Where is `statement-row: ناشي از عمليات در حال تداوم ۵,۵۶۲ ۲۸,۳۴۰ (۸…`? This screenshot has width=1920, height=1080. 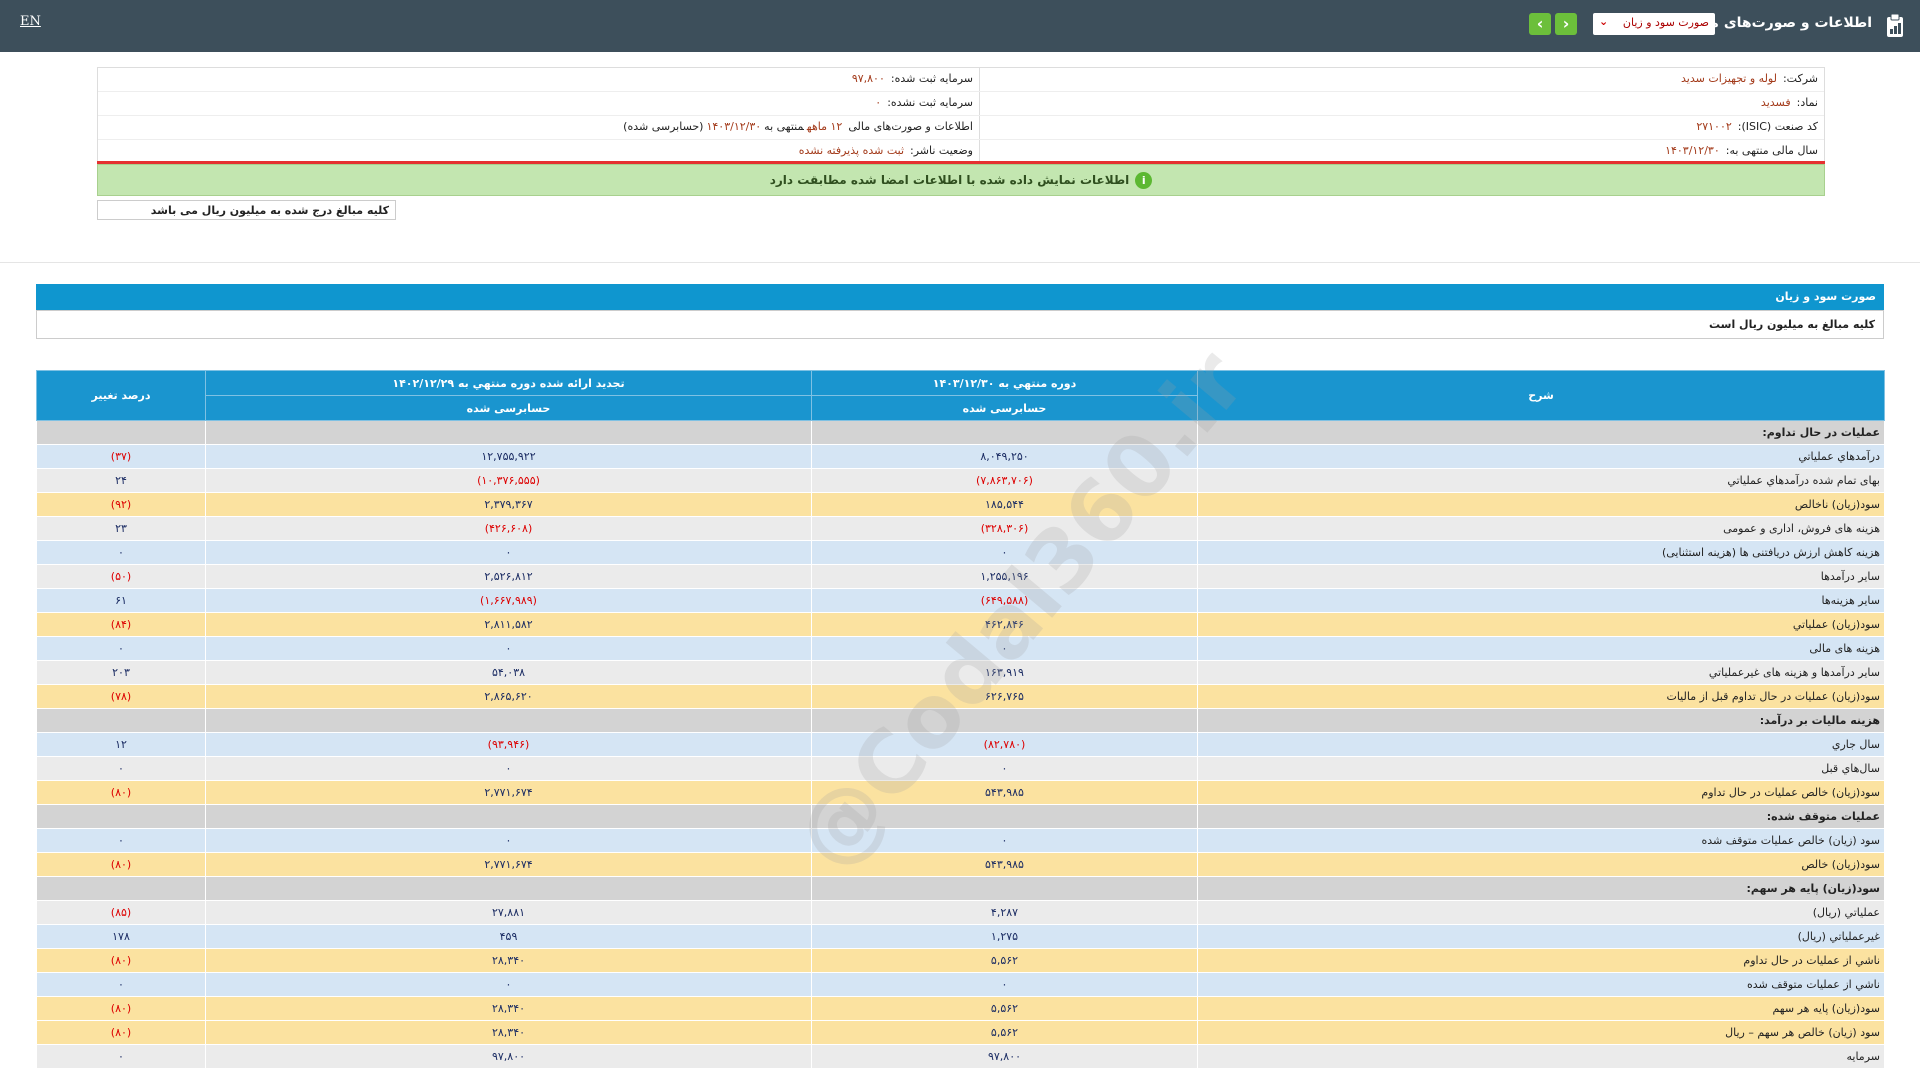
statement-row: ناشي از عمليات در حال تداوم ۵,۵۶۲ ۲۸,۳۴۰ (۸… is located at coordinates (960, 960).